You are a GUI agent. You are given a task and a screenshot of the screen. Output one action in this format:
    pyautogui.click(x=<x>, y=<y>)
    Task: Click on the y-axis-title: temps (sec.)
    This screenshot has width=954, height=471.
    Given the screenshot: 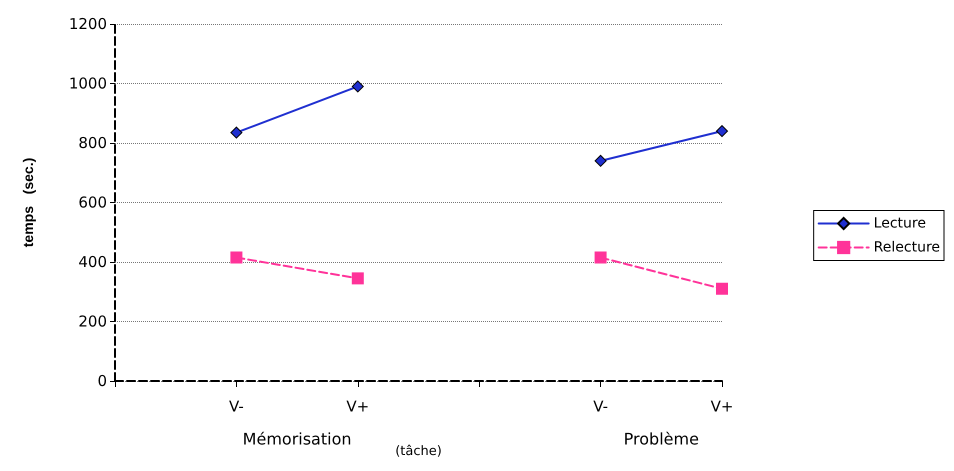 What is the action you would take?
    pyautogui.click(x=28, y=203)
    